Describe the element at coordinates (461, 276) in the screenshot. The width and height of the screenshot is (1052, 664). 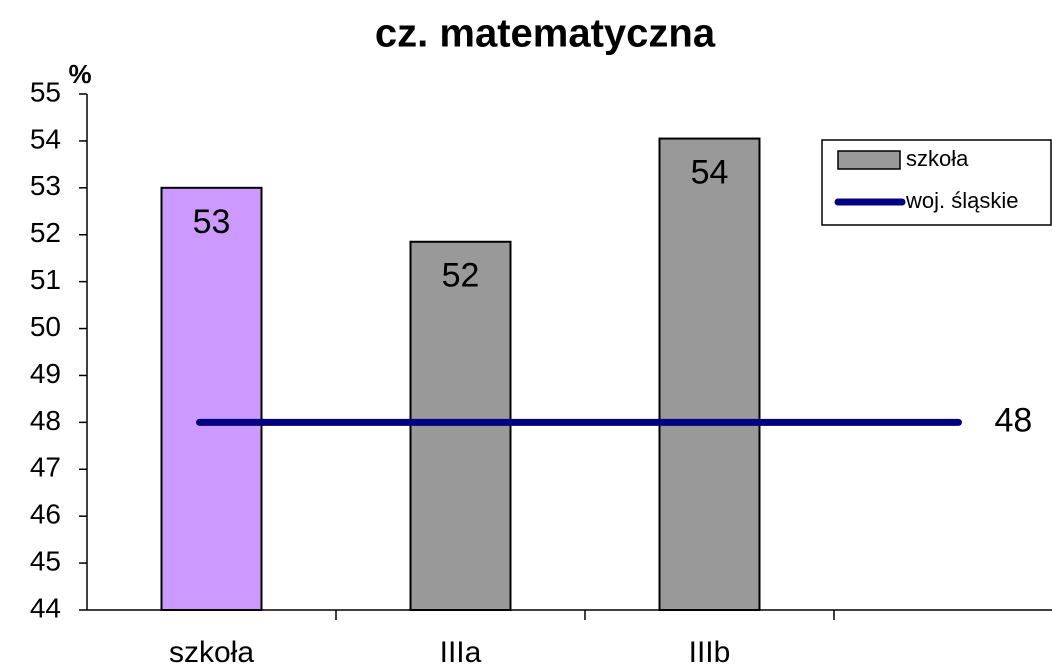
I see `data-label: 52` at that location.